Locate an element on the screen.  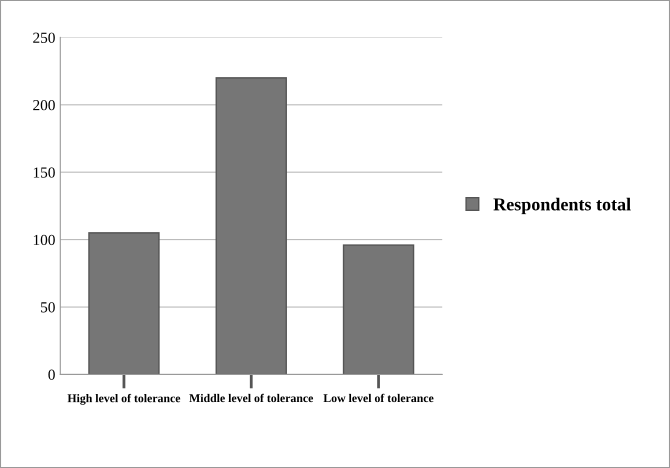
y-tick-label: 100 is located at coordinates (44, 240).